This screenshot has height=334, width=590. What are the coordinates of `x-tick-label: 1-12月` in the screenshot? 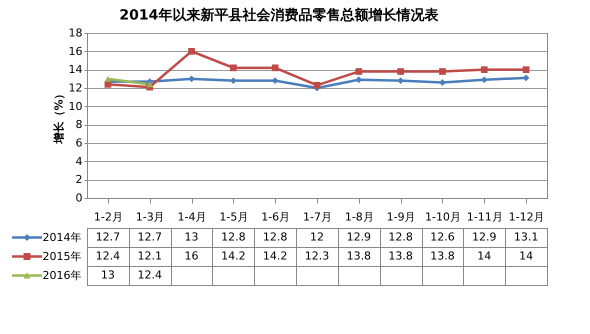 It's located at (526, 217).